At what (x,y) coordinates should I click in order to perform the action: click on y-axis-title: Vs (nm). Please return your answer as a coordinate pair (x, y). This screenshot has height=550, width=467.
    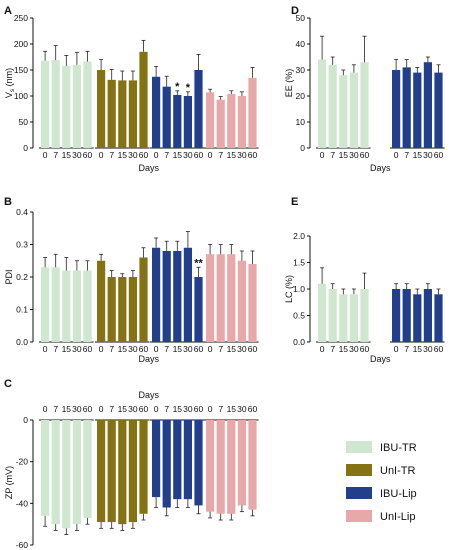
    Looking at the image, I should click on (10, 83).